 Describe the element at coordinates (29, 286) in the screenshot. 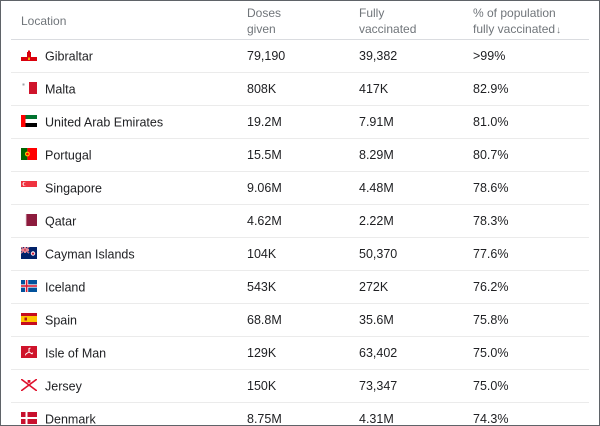

I see `iceland-flag-icon` at that location.